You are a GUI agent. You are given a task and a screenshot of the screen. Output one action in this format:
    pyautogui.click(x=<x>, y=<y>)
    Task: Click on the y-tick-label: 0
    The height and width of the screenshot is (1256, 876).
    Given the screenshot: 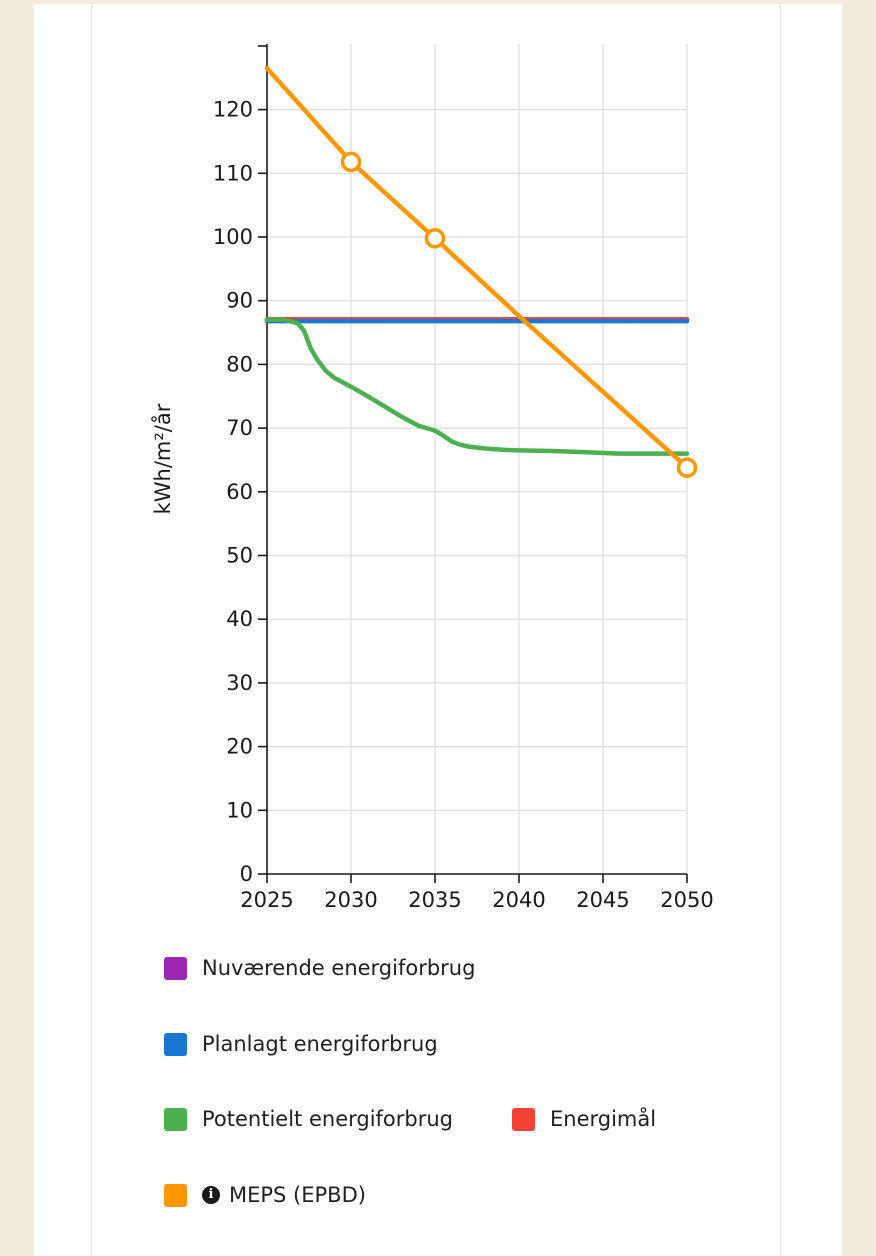 What is the action you would take?
    pyautogui.click(x=246, y=874)
    